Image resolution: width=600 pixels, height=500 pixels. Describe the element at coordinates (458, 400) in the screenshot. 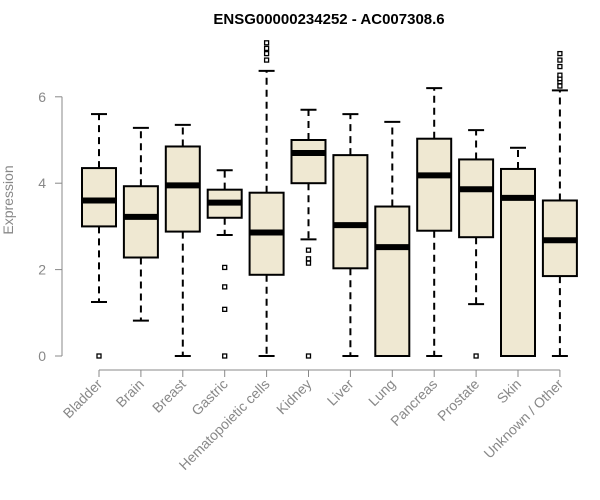

I see `x-tick-label: Prostate` at that location.